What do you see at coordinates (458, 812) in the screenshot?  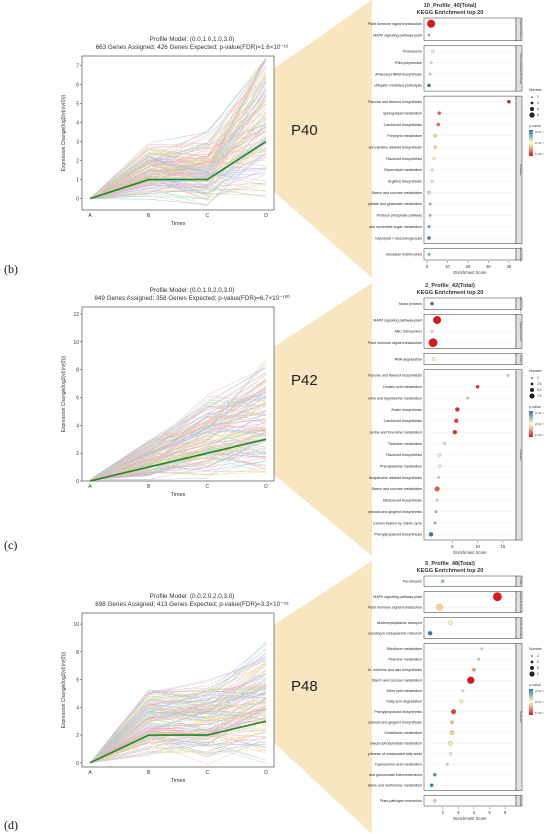 I see `x-tick-label: 3` at bounding box center [458, 812].